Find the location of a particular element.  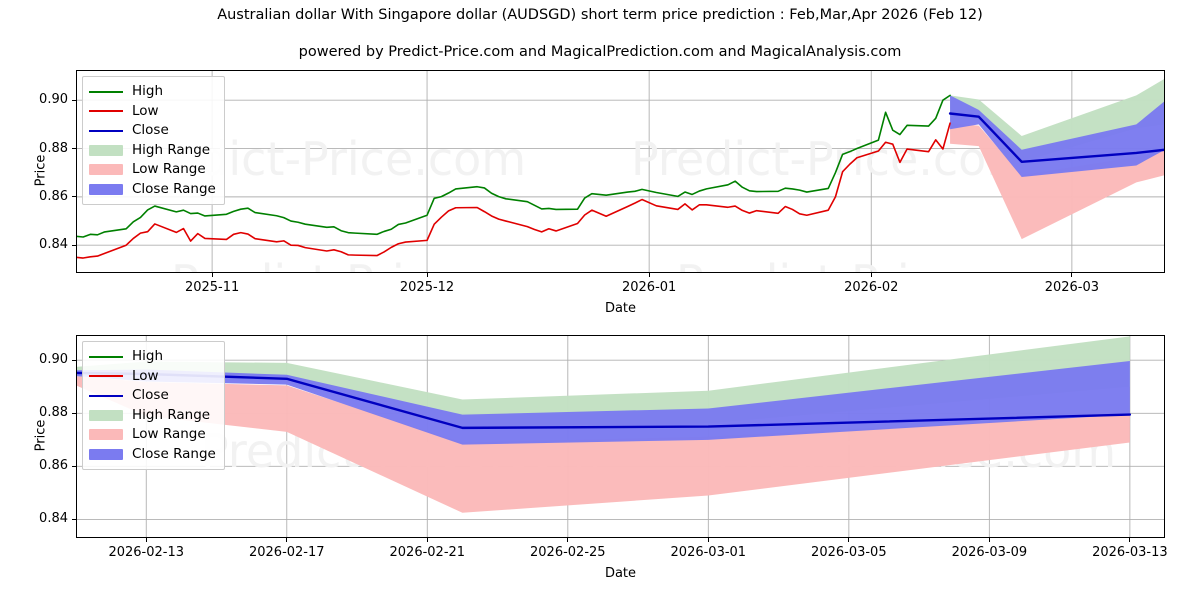

x-tick-label: 2026-02 is located at coordinates (871, 287).